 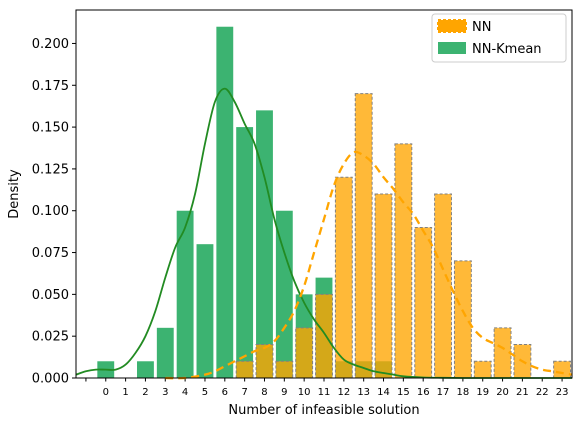 What do you see at coordinates (482, 392) in the screenshot?
I see `x-tick-label: 19` at bounding box center [482, 392].